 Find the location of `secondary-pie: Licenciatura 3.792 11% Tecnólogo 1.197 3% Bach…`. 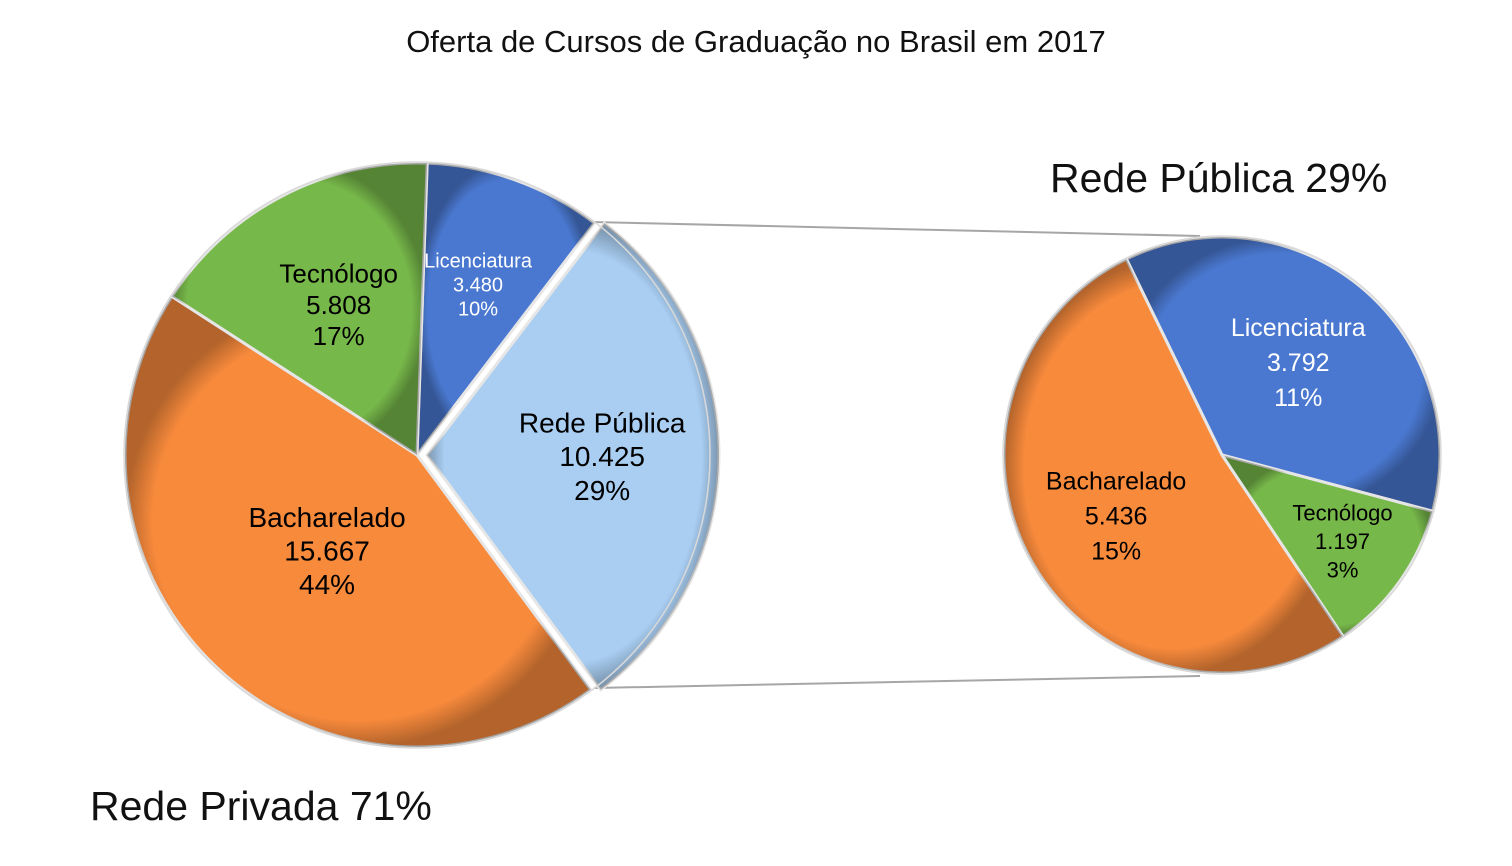

secondary-pie: Licenciatura 3.792 11% Tecnólogo 1.197 3% Bach… is located at coordinates (1222, 455).